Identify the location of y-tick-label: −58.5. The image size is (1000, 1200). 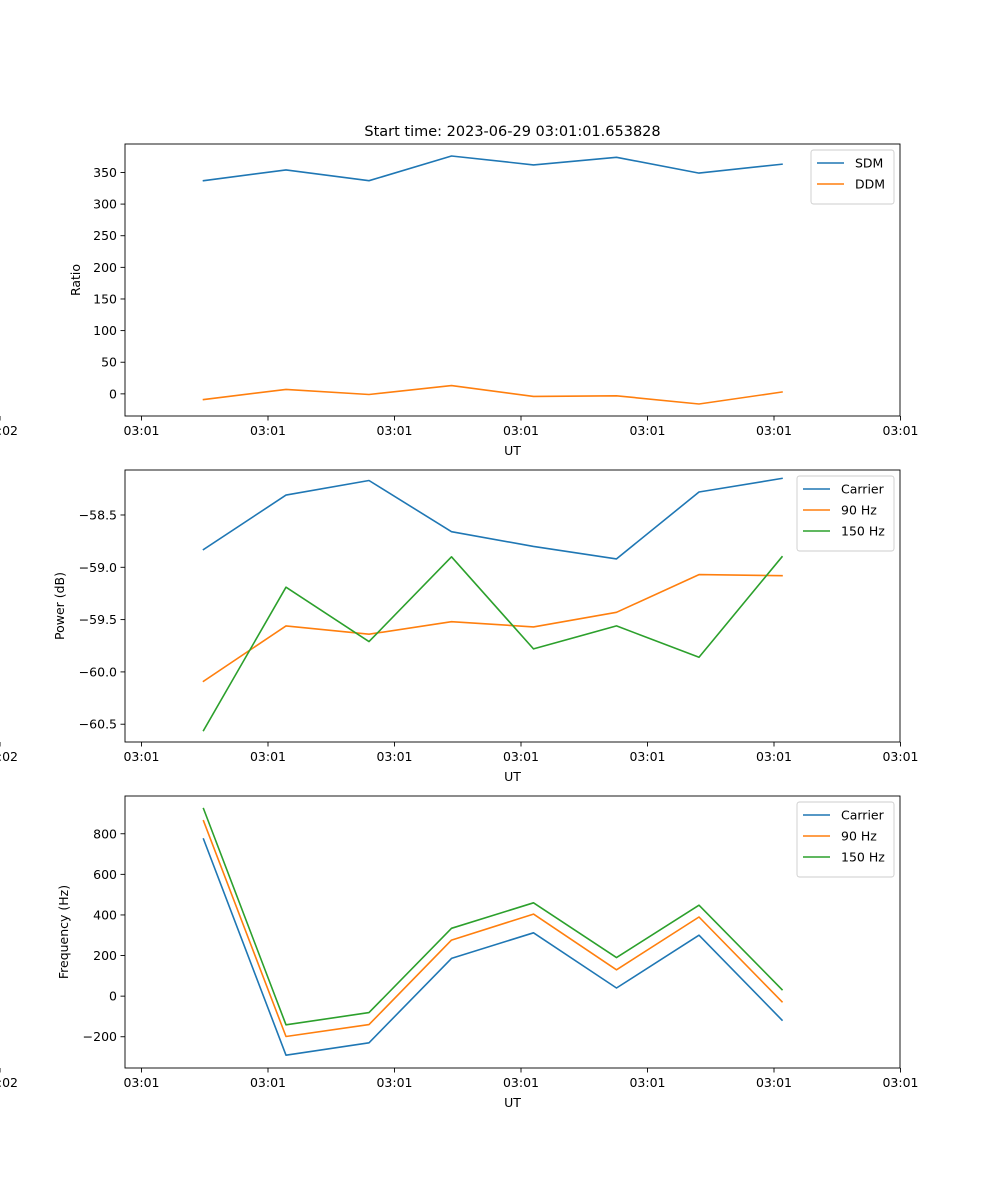
(98, 514).